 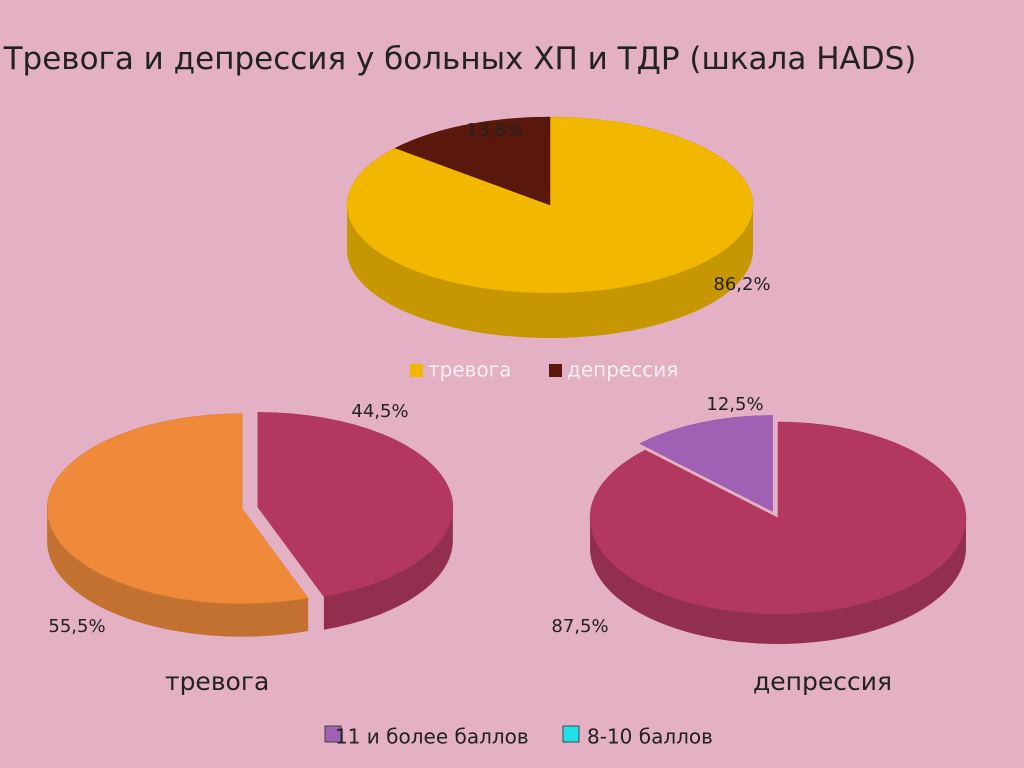 I want to click on data-label: 44,5%, so click(x=379, y=411).